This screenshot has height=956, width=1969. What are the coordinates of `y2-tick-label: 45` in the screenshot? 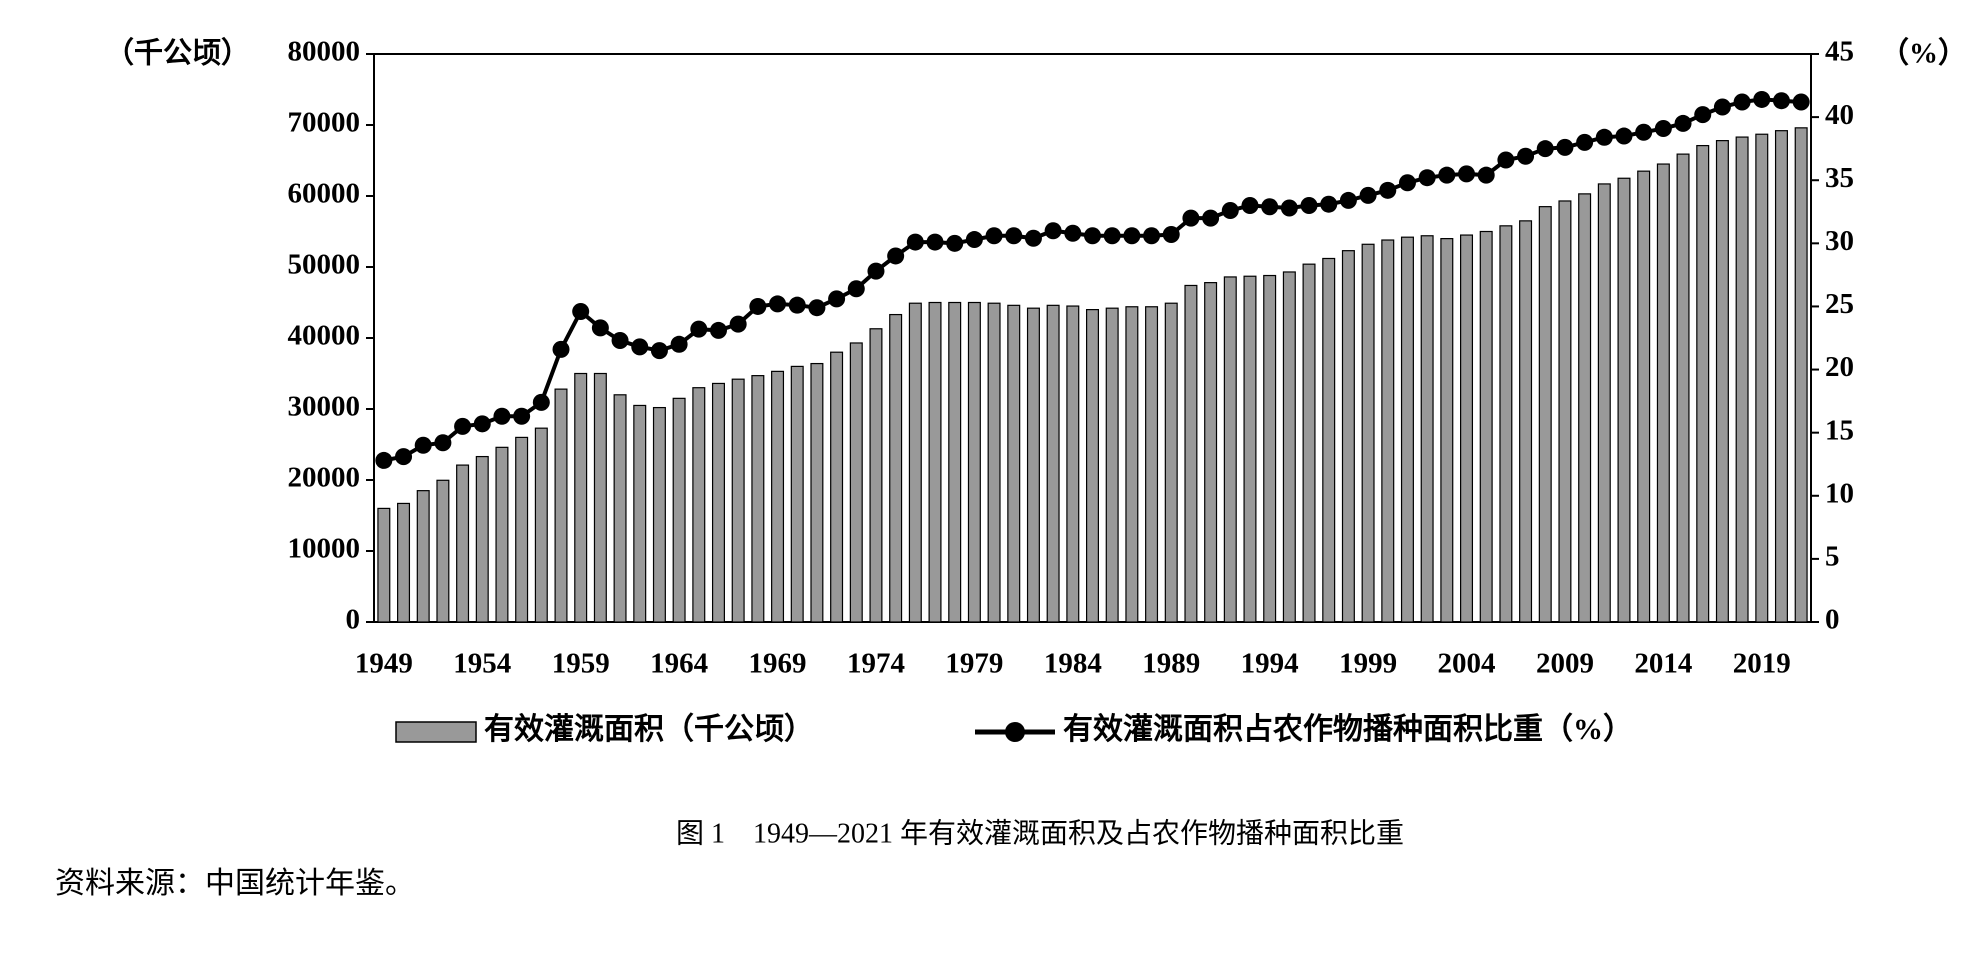 It's located at (1839, 52).